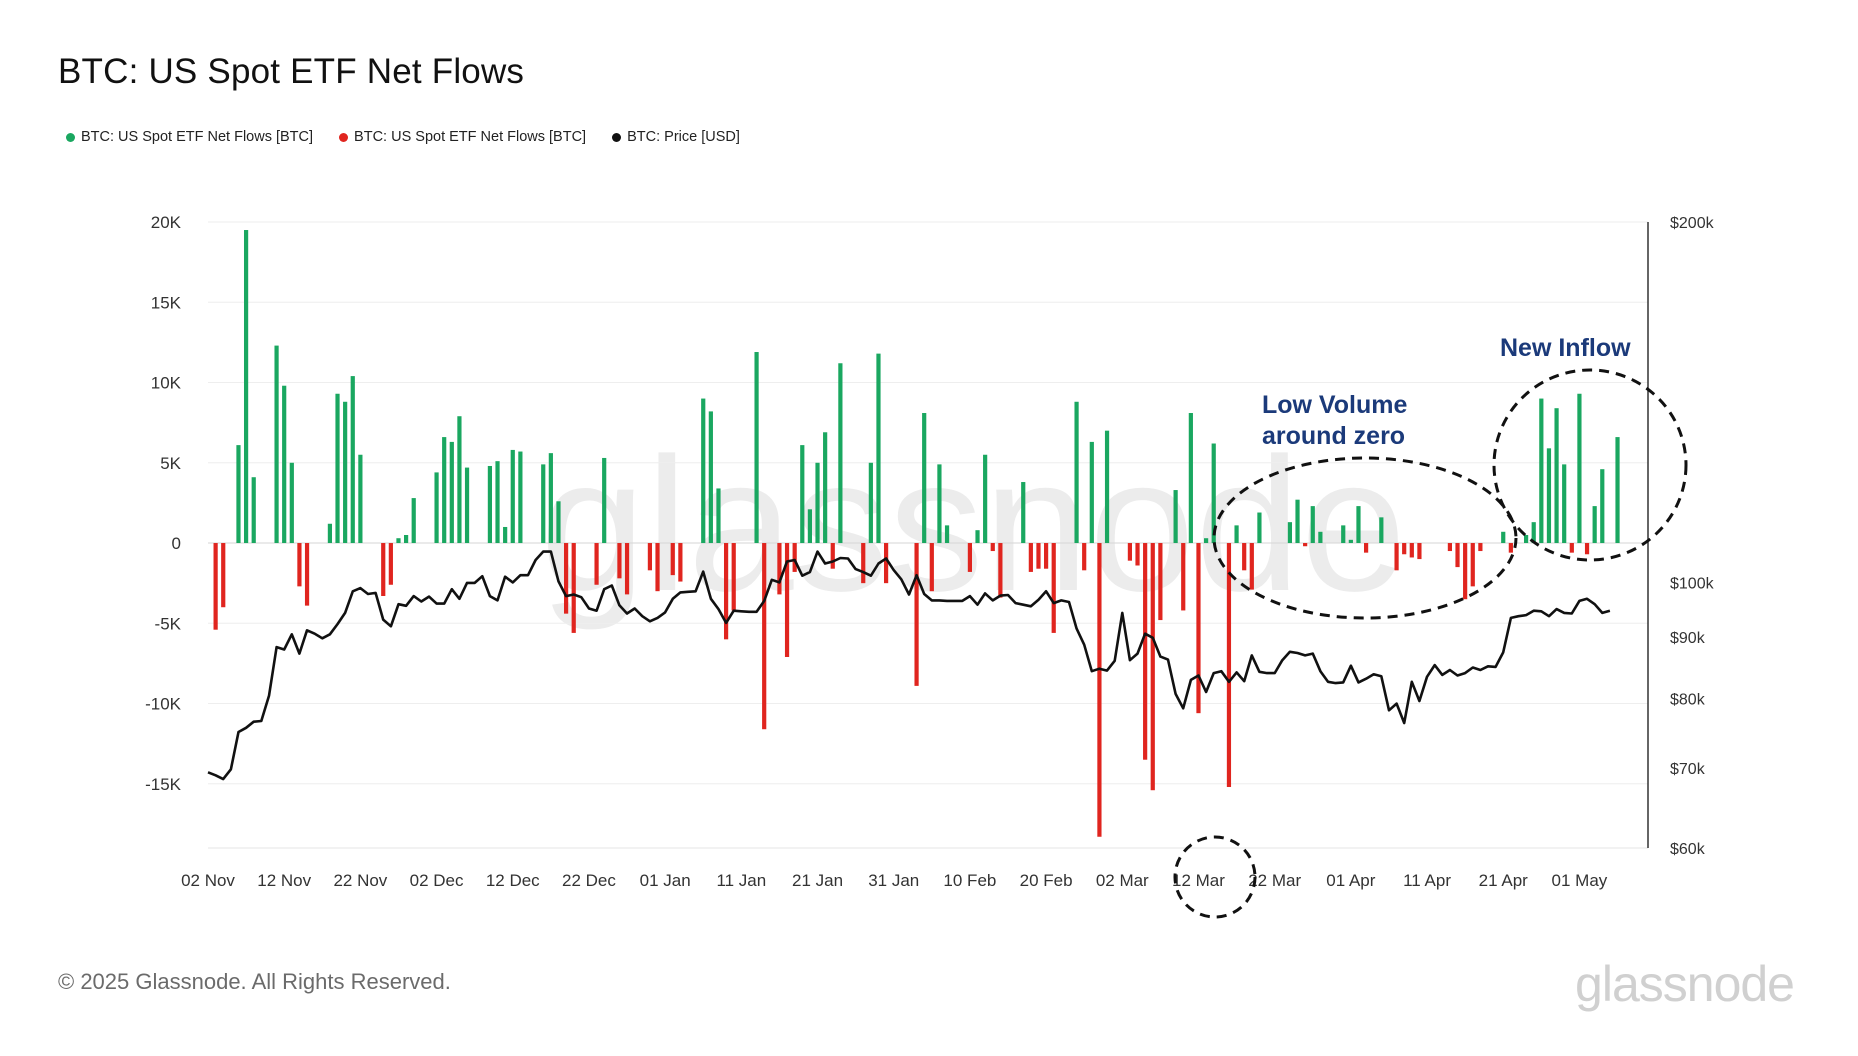 This screenshot has width=1858, height=1056. Describe the element at coordinates (254, 981) in the screenshot. I see `copyright-footer: © 2025 Glassnode. All Rights Reserved.` at that location.